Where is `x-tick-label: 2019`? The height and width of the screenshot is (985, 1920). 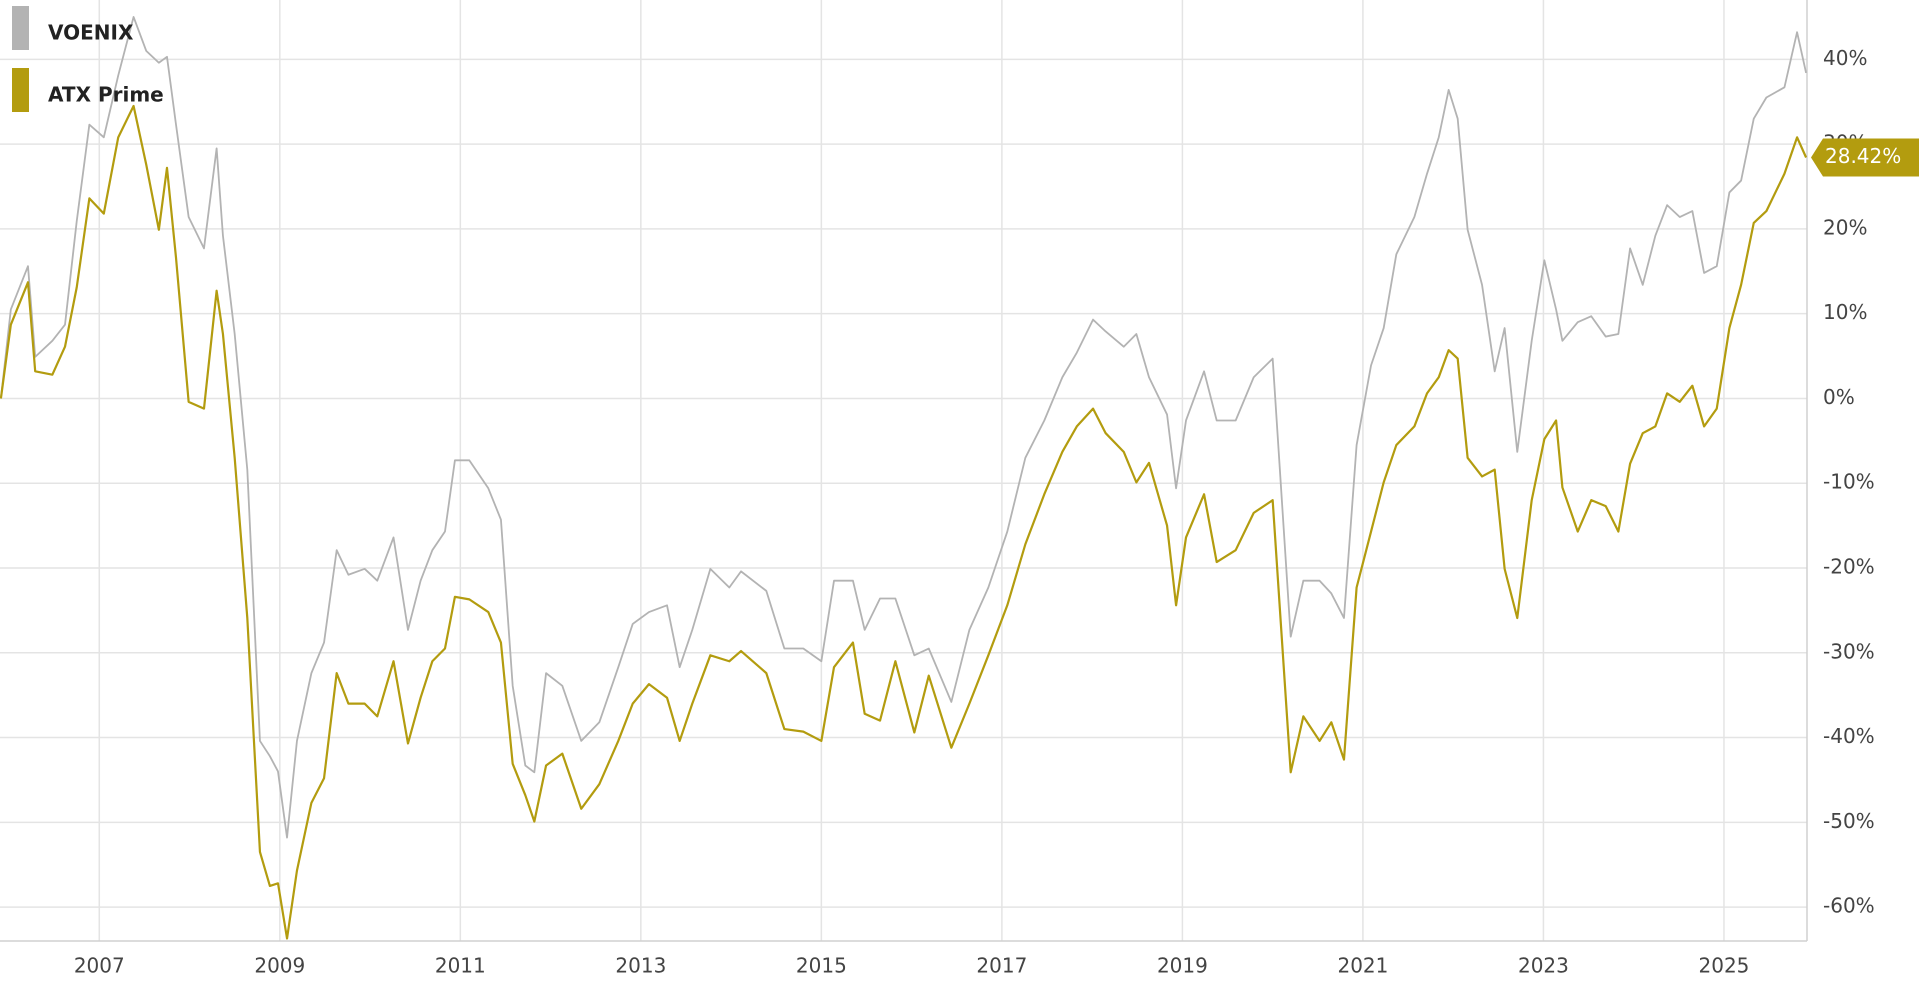 x-tick-label: 2019 is located at coordinates (1182, 966).